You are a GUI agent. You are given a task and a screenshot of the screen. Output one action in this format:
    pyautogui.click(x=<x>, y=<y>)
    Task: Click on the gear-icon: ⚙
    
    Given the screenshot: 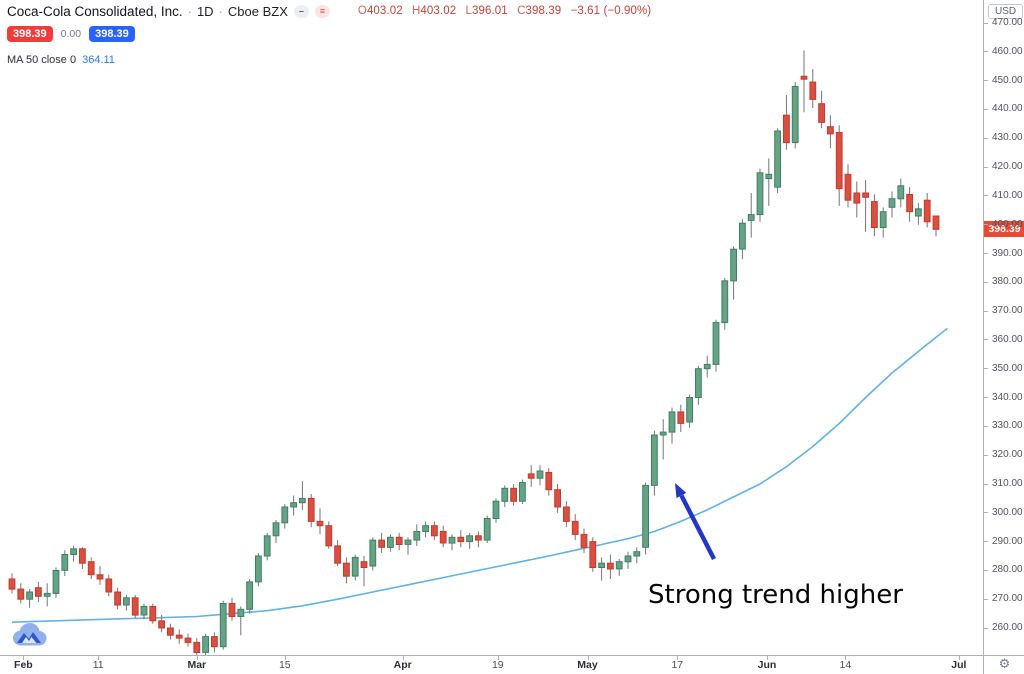 What is the action you would take?
    pyautogui.click(x=1004, y=664)
    